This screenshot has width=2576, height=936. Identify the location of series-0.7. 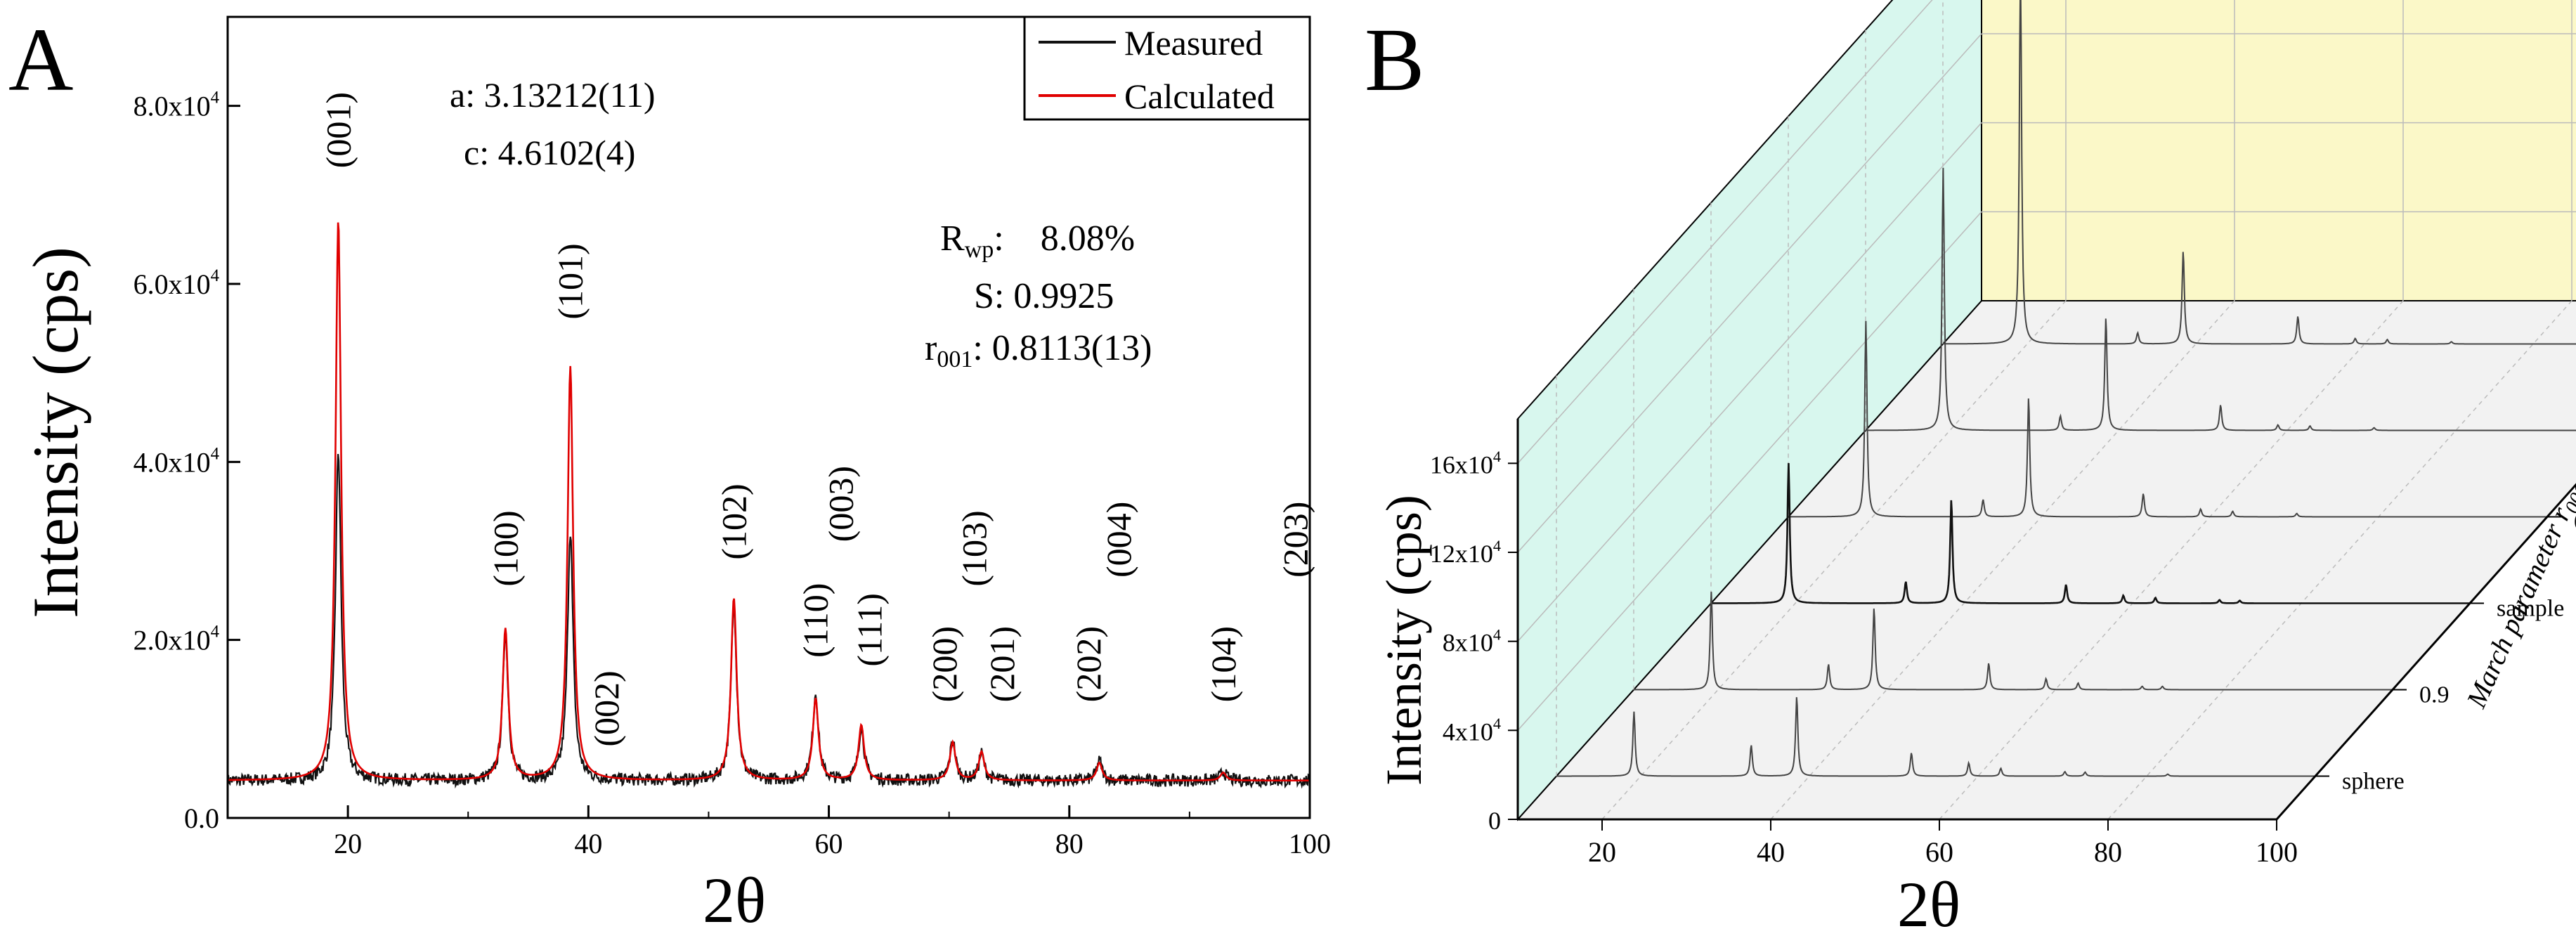
(2221, 299).